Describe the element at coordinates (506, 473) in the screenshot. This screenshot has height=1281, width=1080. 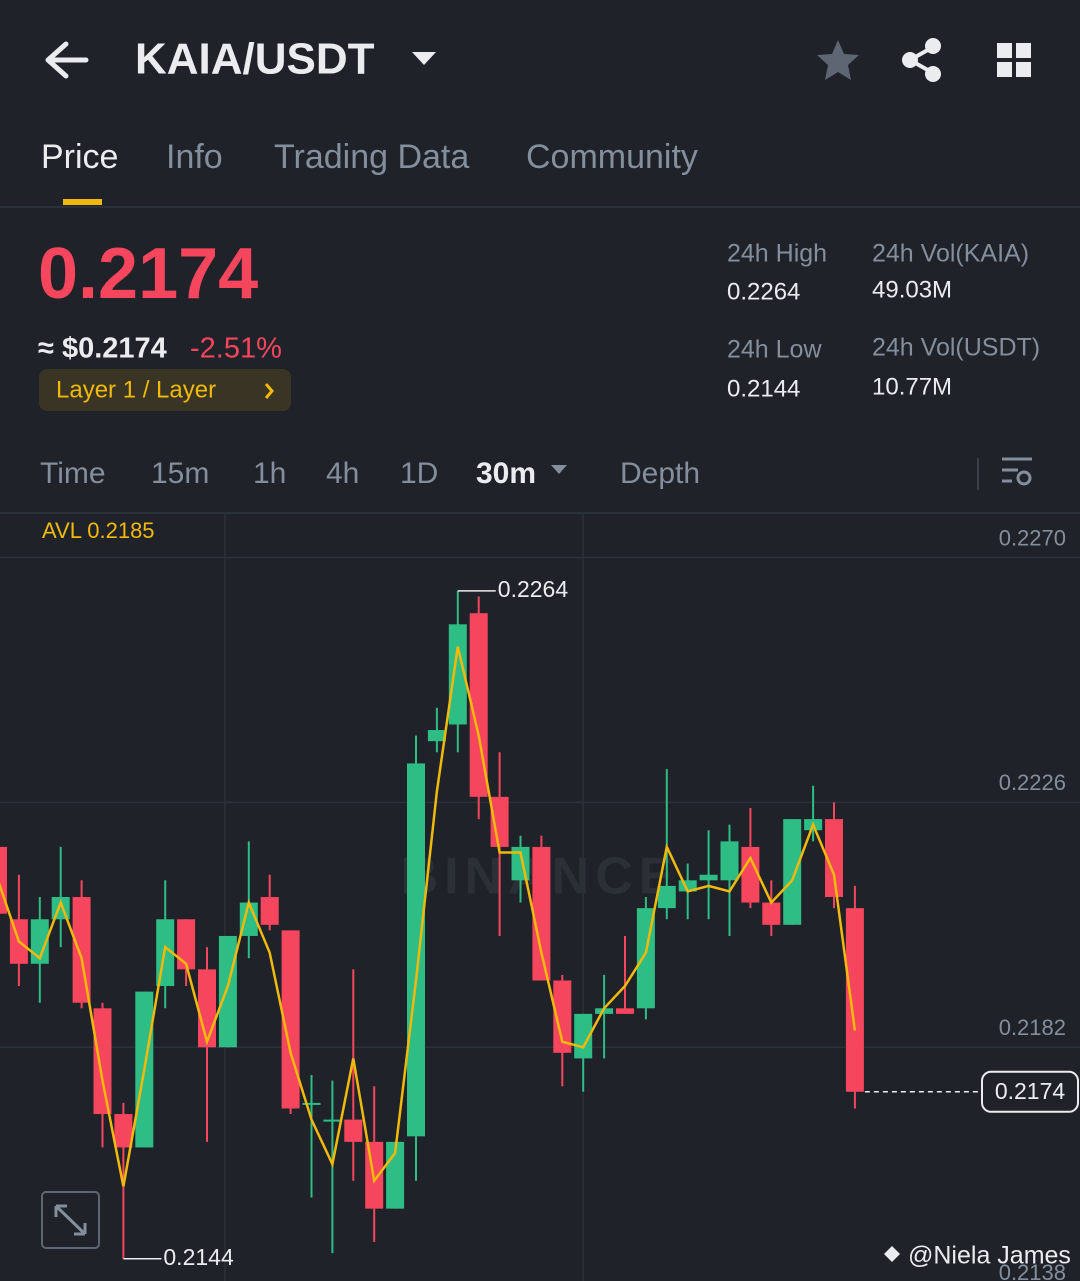
I see `interval-active: 30m` at that location.